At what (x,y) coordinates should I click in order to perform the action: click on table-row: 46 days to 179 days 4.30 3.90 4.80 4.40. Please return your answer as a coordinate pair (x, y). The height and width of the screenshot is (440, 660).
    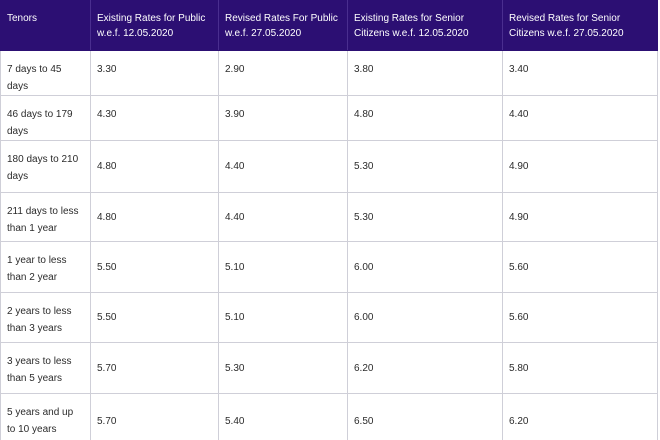
    Looking at the image, I should click on (329, 118).